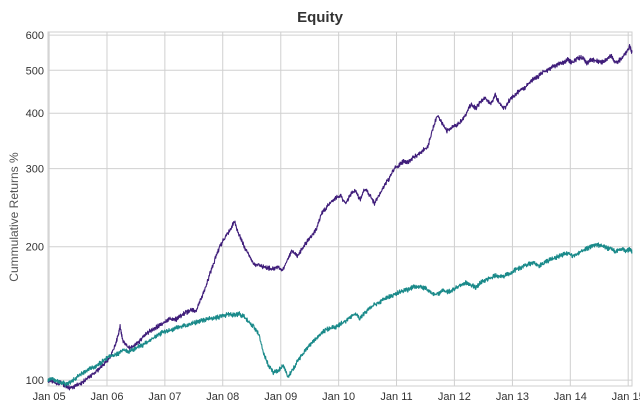  What do you see at coordinates (280, 397) in the screenshot?
I see `x-tick-label: Jan 09` at bounding box center [280, 397].